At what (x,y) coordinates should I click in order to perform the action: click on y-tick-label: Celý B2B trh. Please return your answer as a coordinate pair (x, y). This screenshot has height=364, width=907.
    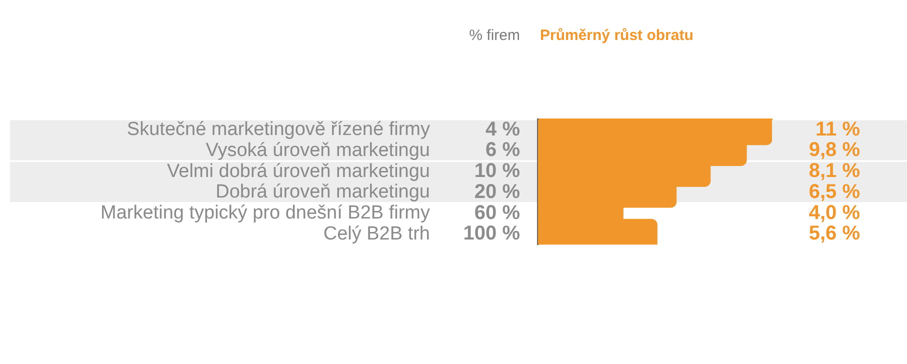
    Looking at the image, I should click on (376, 233).